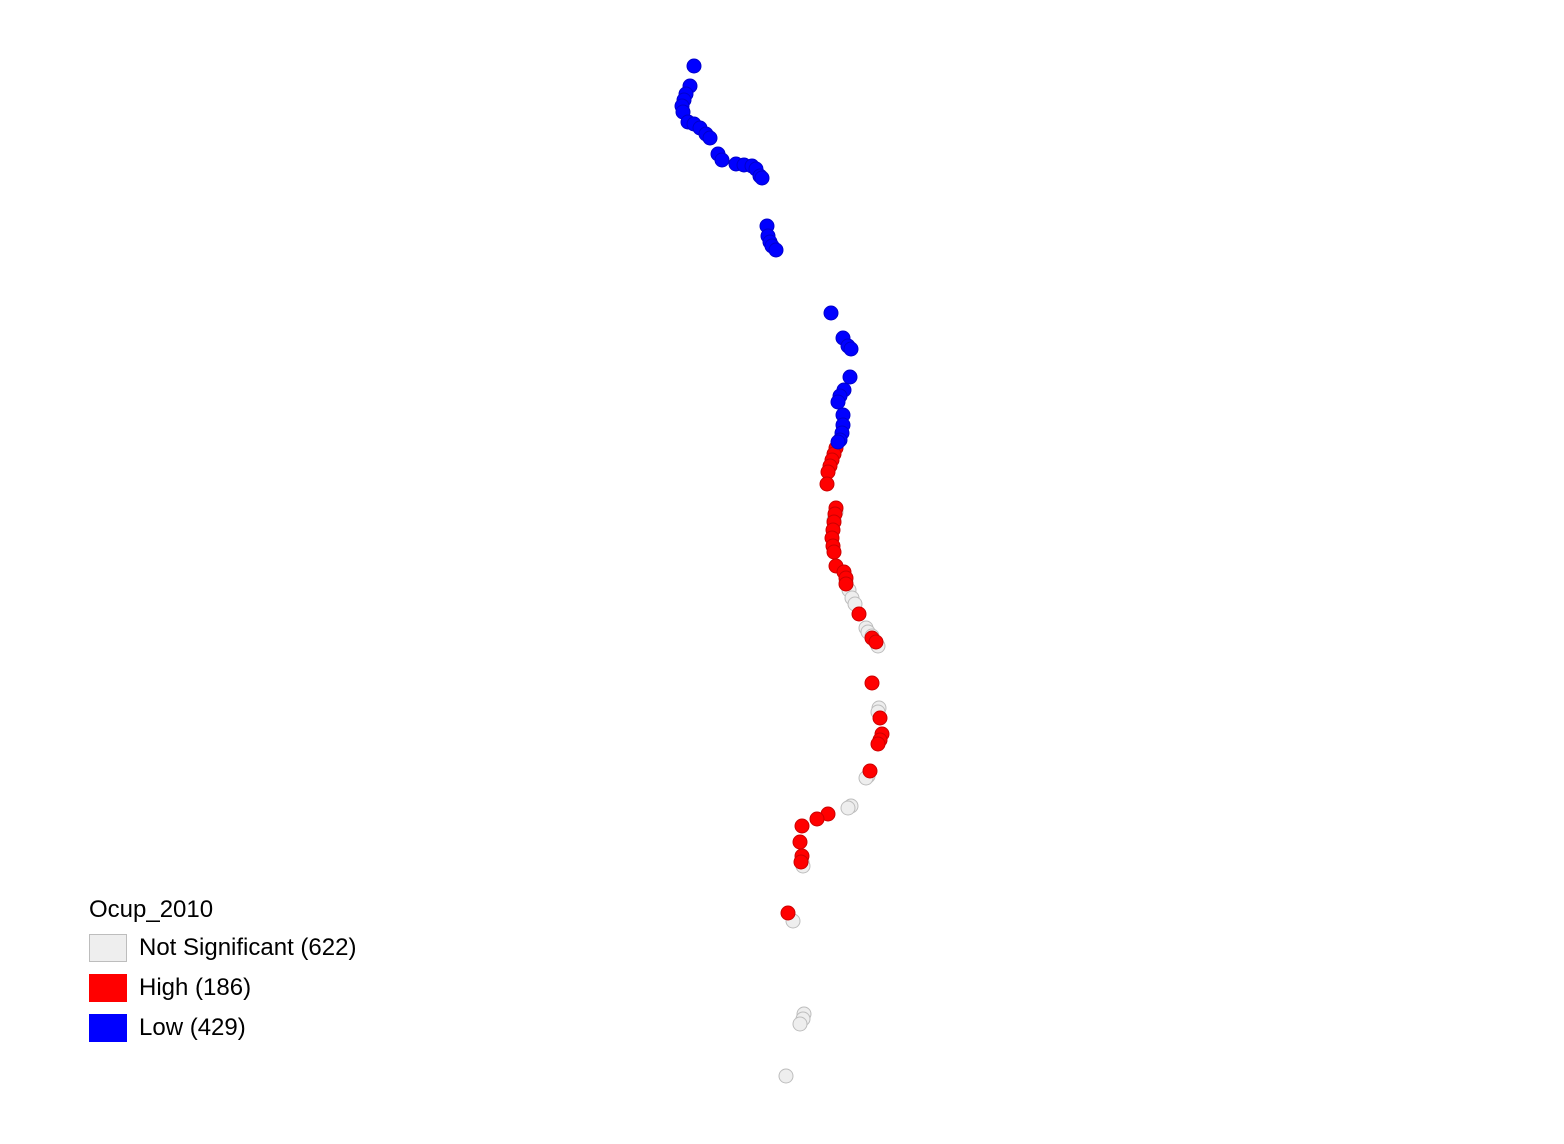 The width and height of the screenshot is (1564, 1144). I want to click on legend-swatch-not-significant, so click(108, 948).